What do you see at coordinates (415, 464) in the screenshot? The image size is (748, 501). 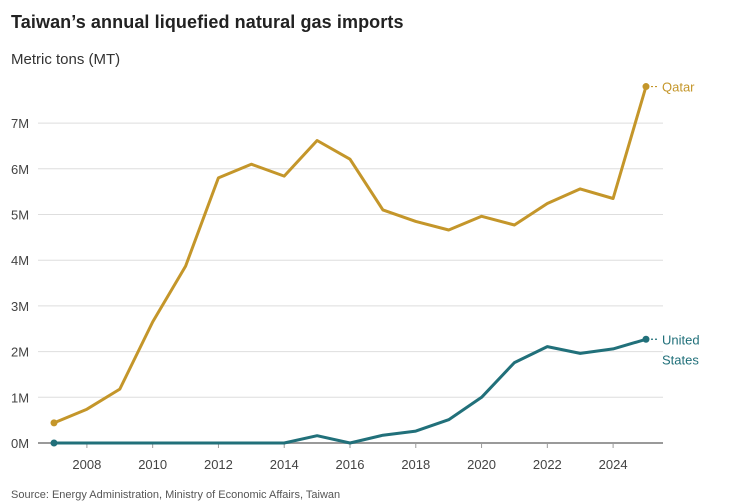 I see `x-tick-label: 2018` at bounding box center [415, 464].